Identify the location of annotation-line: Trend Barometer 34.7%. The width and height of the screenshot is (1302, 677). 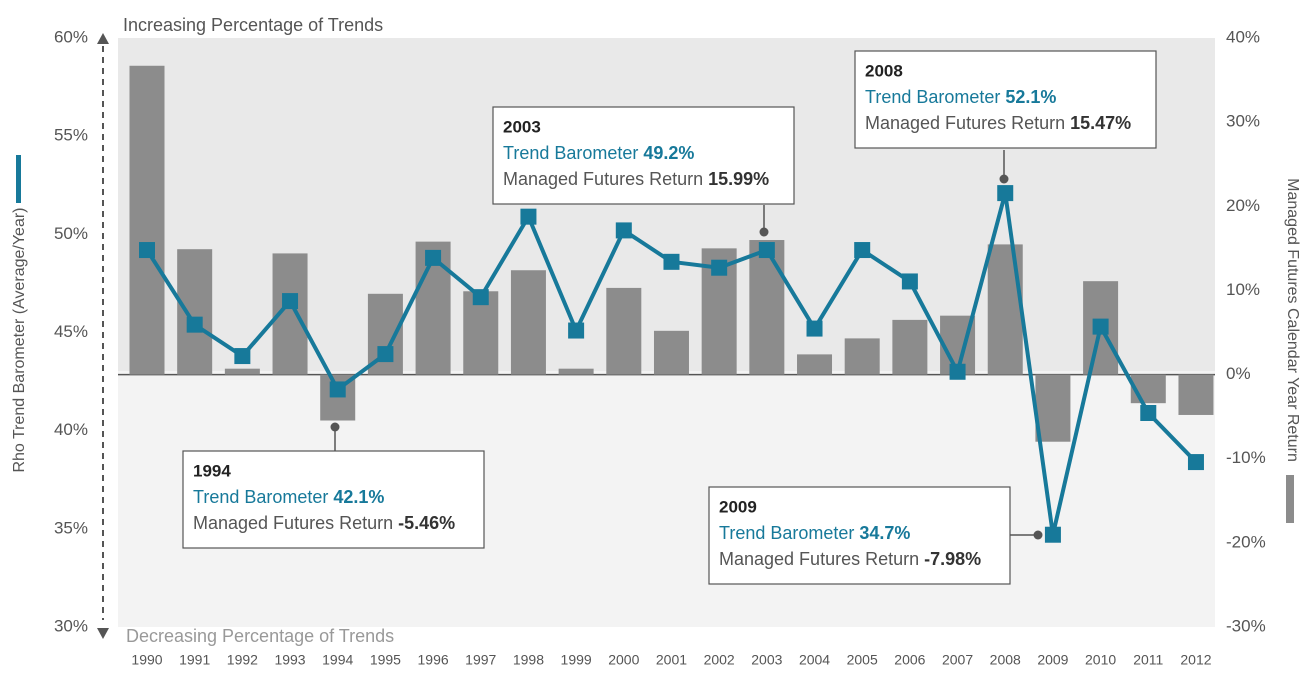
(814, 533).